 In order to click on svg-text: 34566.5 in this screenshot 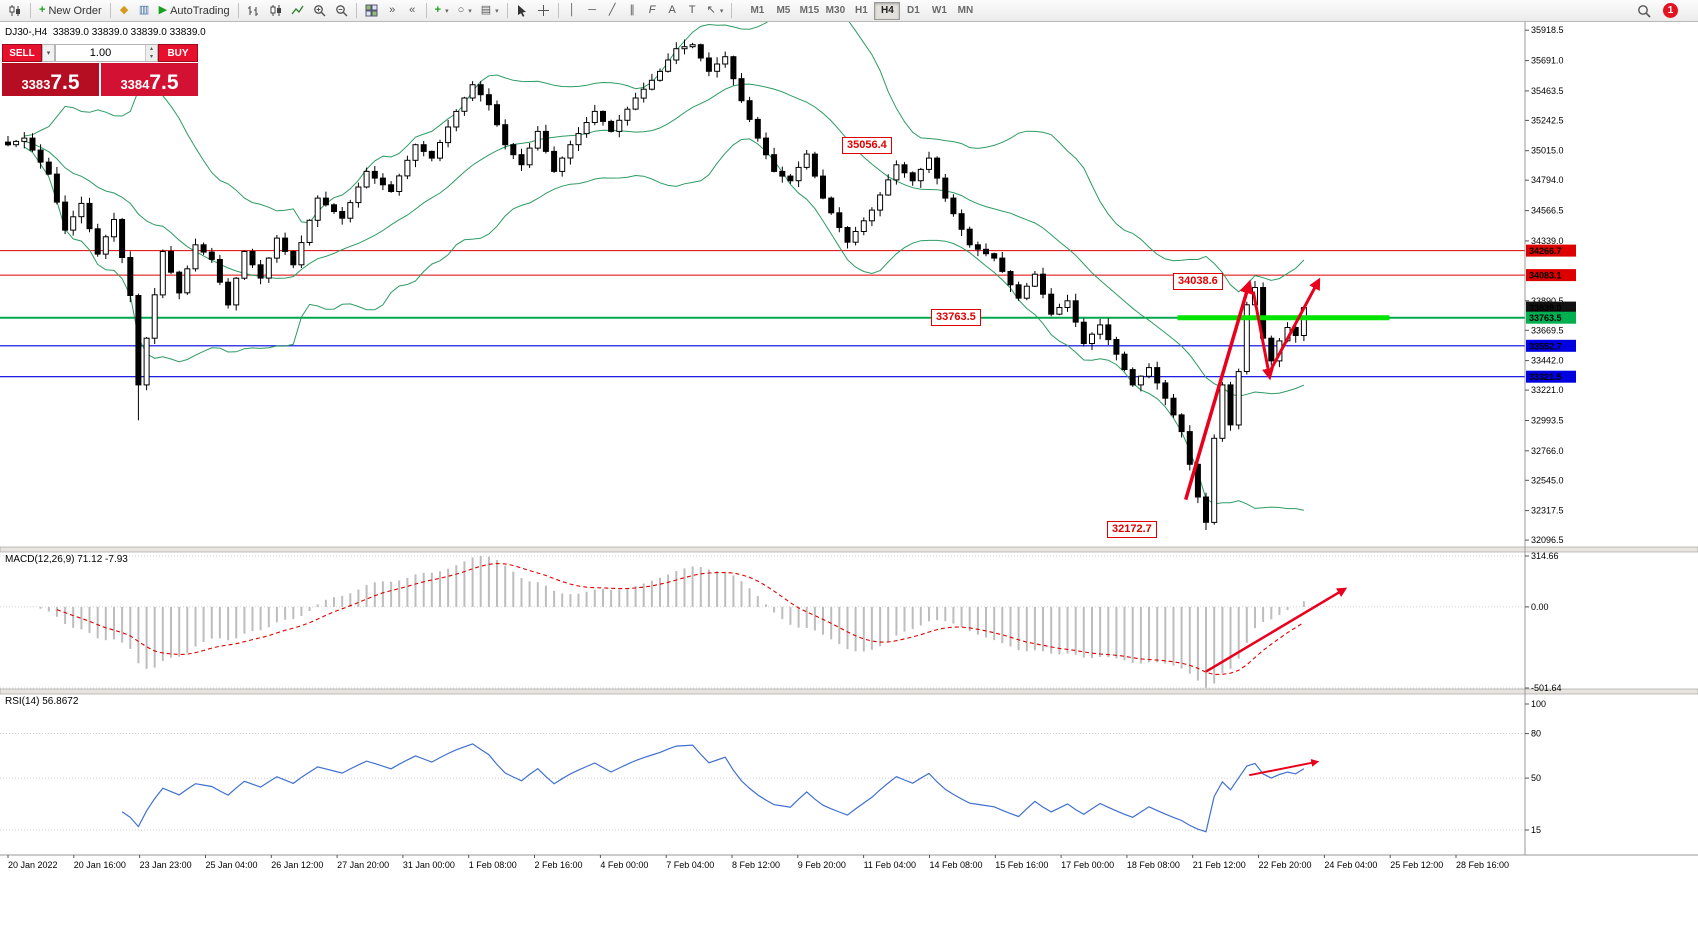, I will do `click(1547, 211)`.